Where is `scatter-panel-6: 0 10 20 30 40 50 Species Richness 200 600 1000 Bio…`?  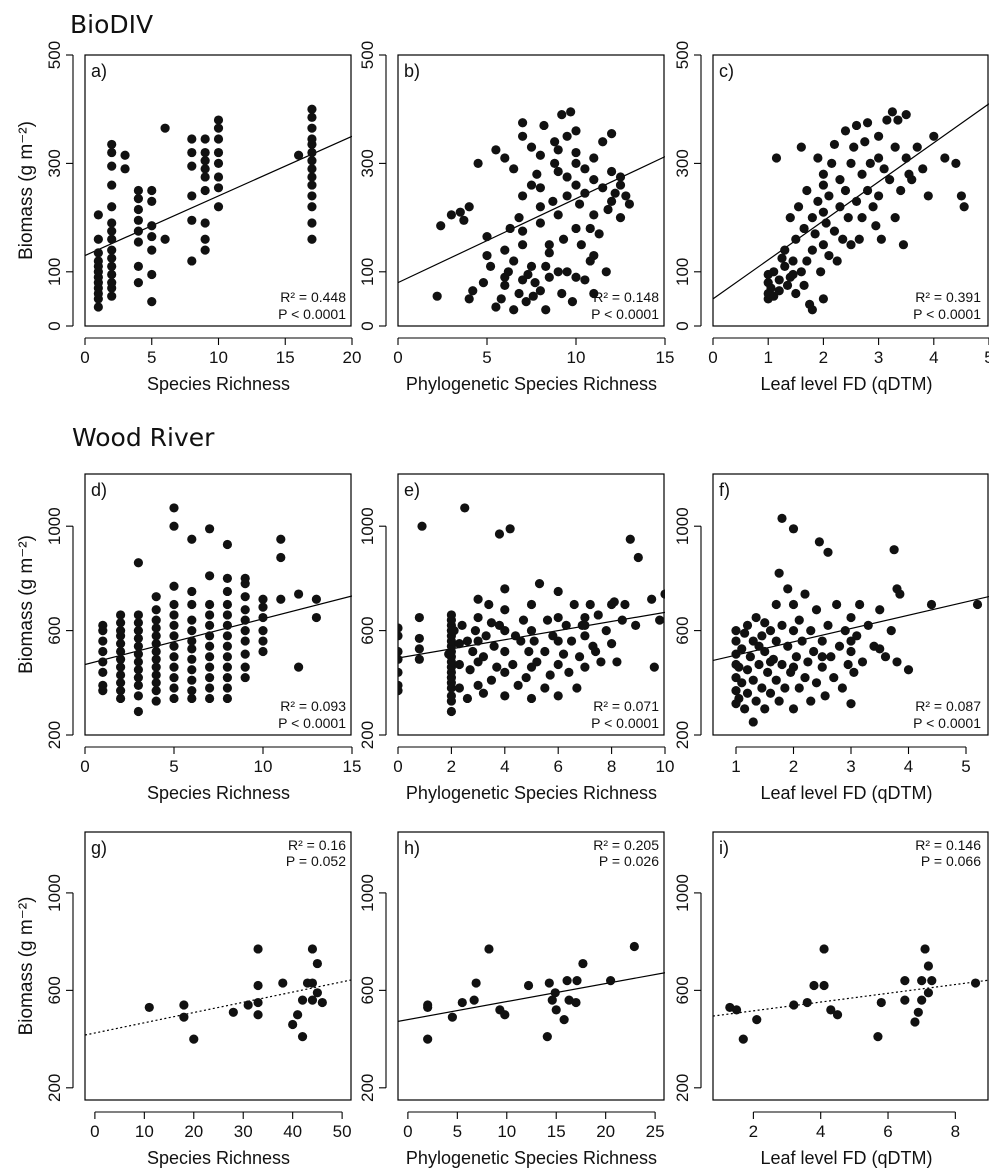 scatter-panel-6: 0 10 20 30 40 50 Species Richness 200 600 1000 Bio… is located at coordinates (184, 999).